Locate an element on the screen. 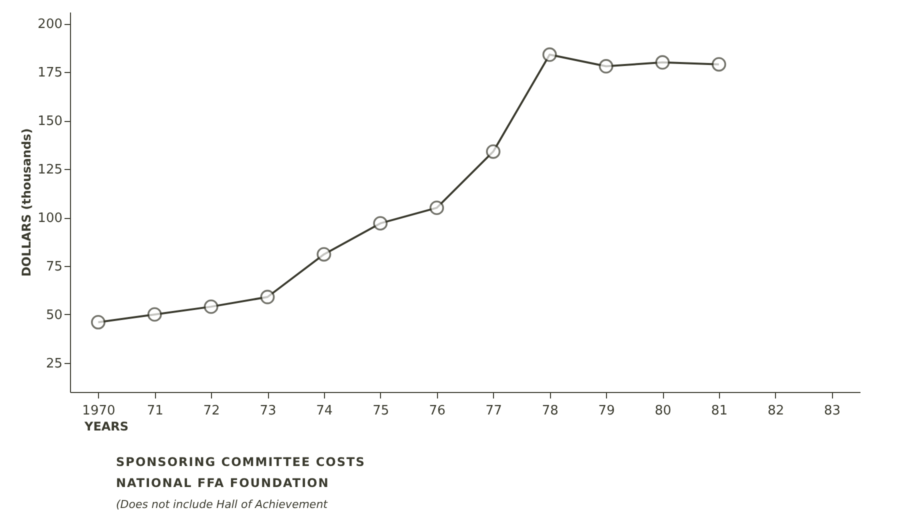  text: SPONSORING COMMITTEE COSTS is located at coordinates (241, 462).